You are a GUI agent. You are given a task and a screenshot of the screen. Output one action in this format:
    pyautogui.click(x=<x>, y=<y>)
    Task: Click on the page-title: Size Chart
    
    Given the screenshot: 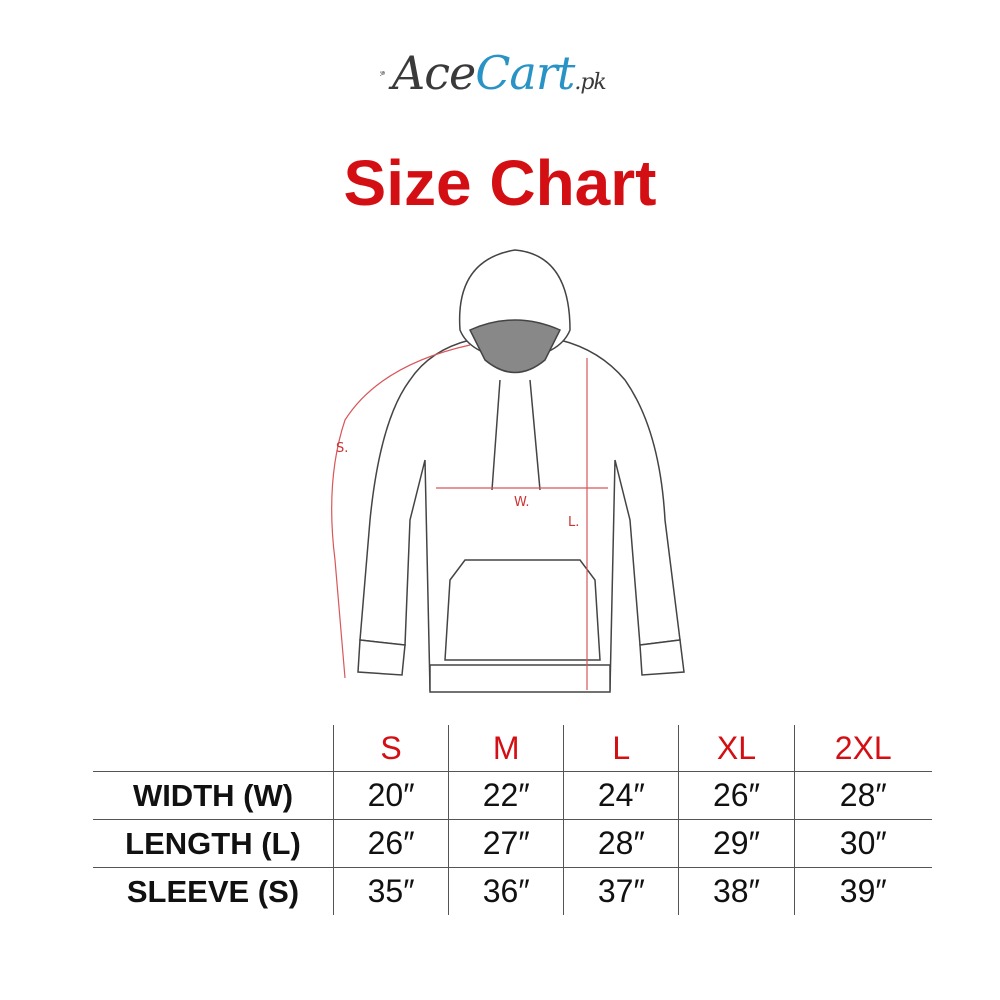 What is the action you would take?
    pyautogui.click(x=500, y=183)
    